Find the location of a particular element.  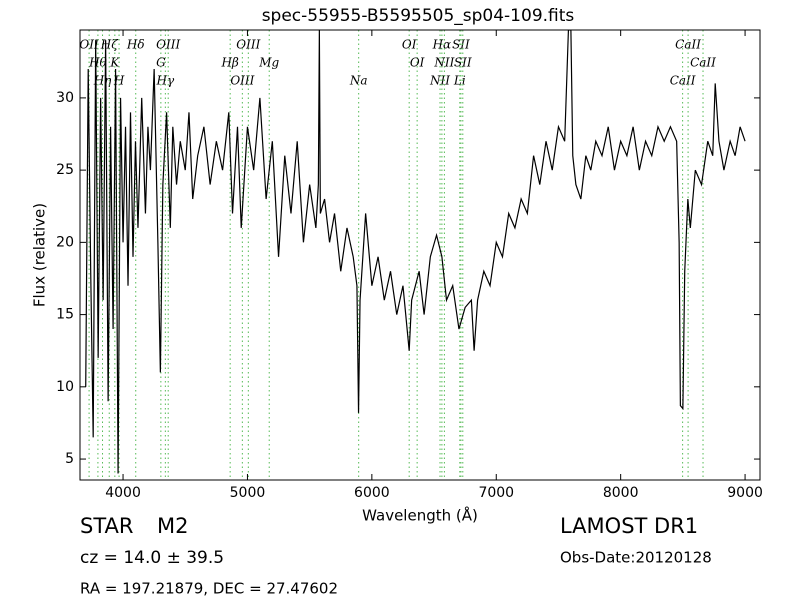

x-tick-label: 6000 is located at coordinates (372, 493).